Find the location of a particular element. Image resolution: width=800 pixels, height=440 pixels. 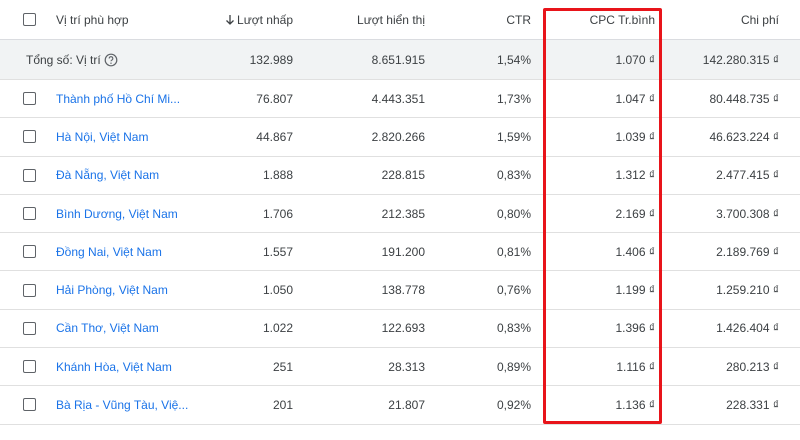

cell-value: 142.280.315 ₫ is located at coordinates (740, 59).